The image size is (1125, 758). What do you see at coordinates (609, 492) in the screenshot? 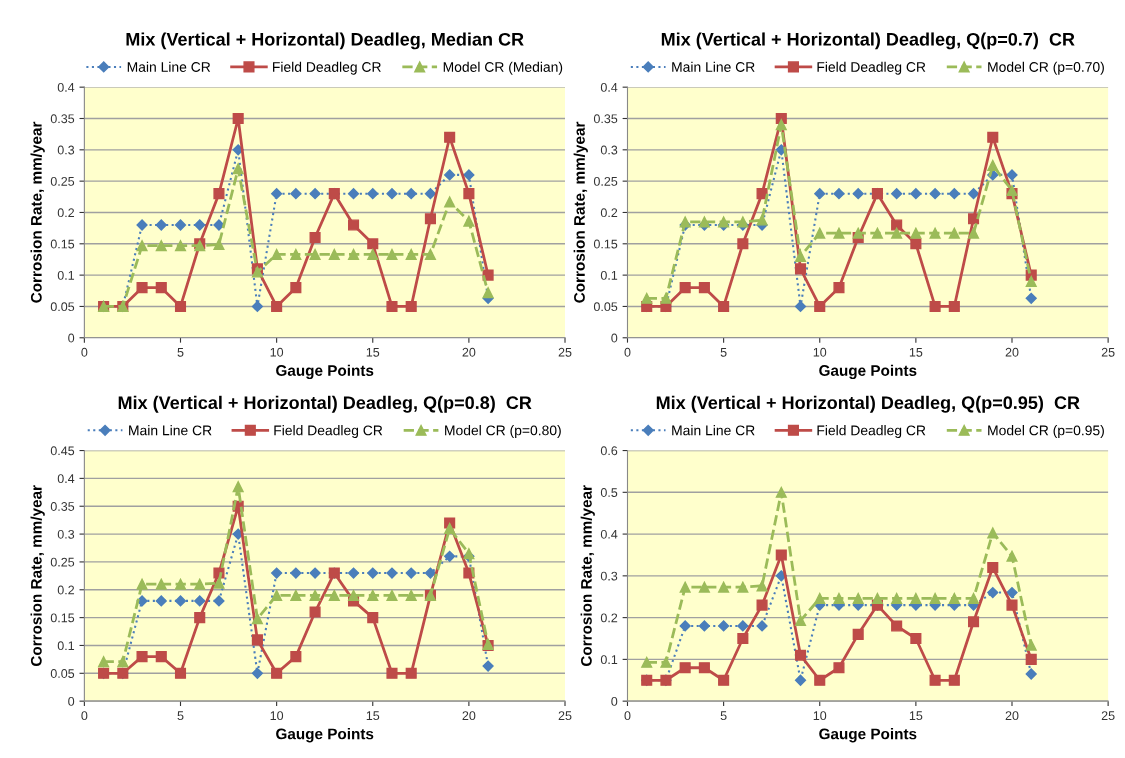
I see `y-tick-label: 0.5` at bounding box center [609, 492].